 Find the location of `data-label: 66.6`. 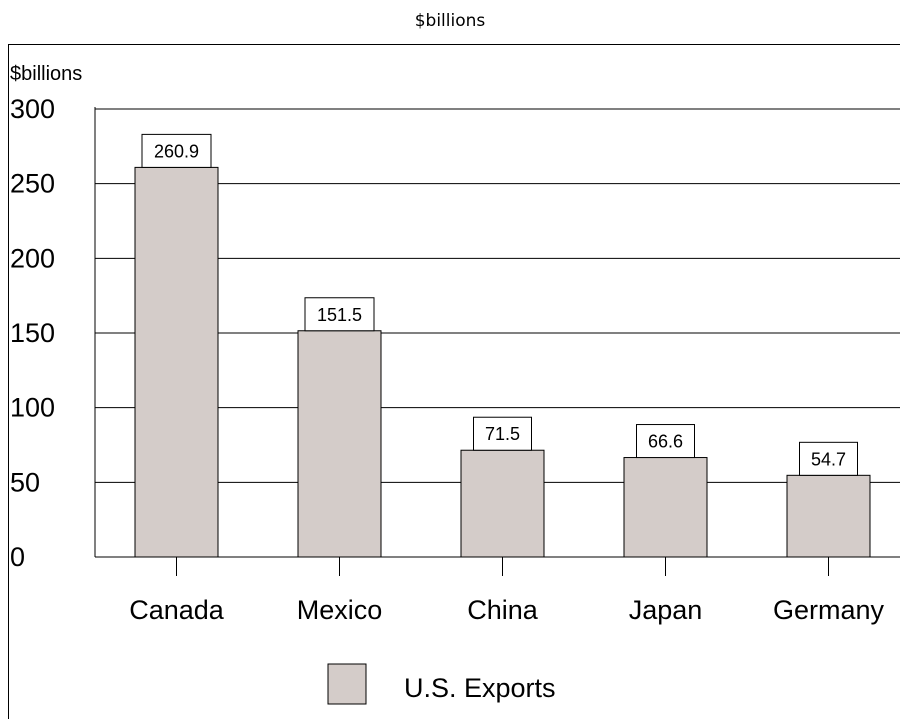

data-label: 66.6 is located at coordinates (665, 442).